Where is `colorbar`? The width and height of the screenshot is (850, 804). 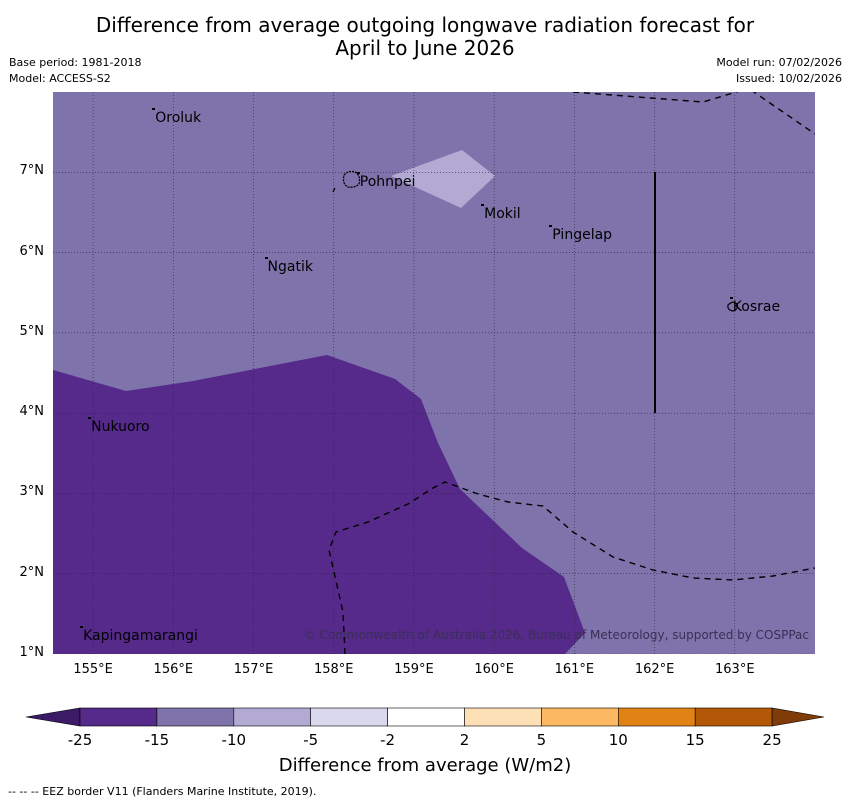 colorbar is located at coordinates (425, 717).